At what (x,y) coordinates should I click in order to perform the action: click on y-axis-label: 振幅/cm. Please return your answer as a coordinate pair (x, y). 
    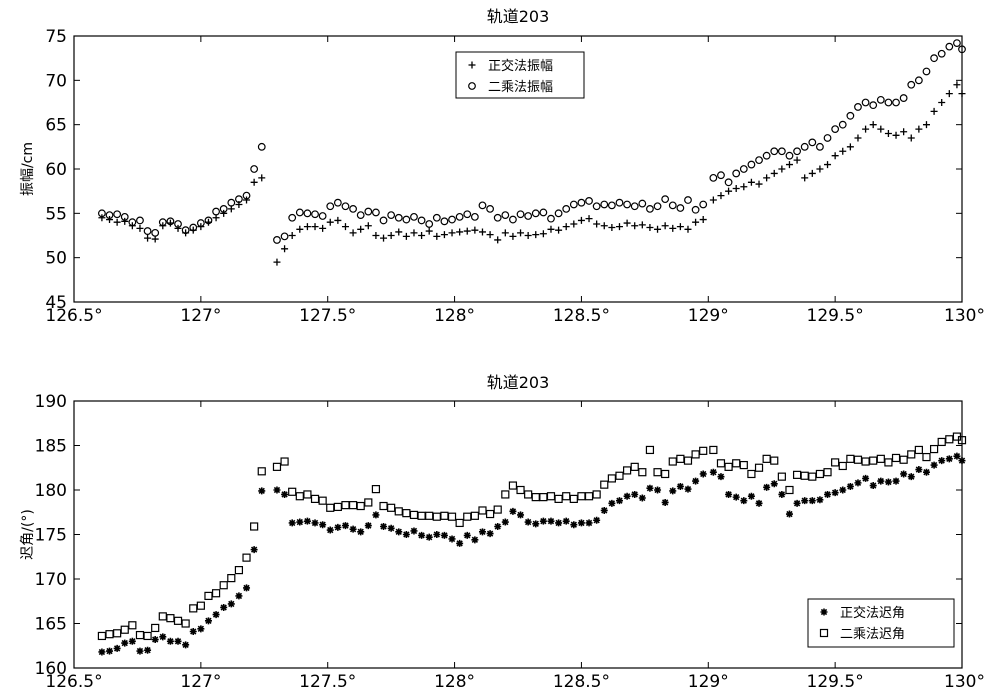
    Looking at the image, I should click on (28, 169).